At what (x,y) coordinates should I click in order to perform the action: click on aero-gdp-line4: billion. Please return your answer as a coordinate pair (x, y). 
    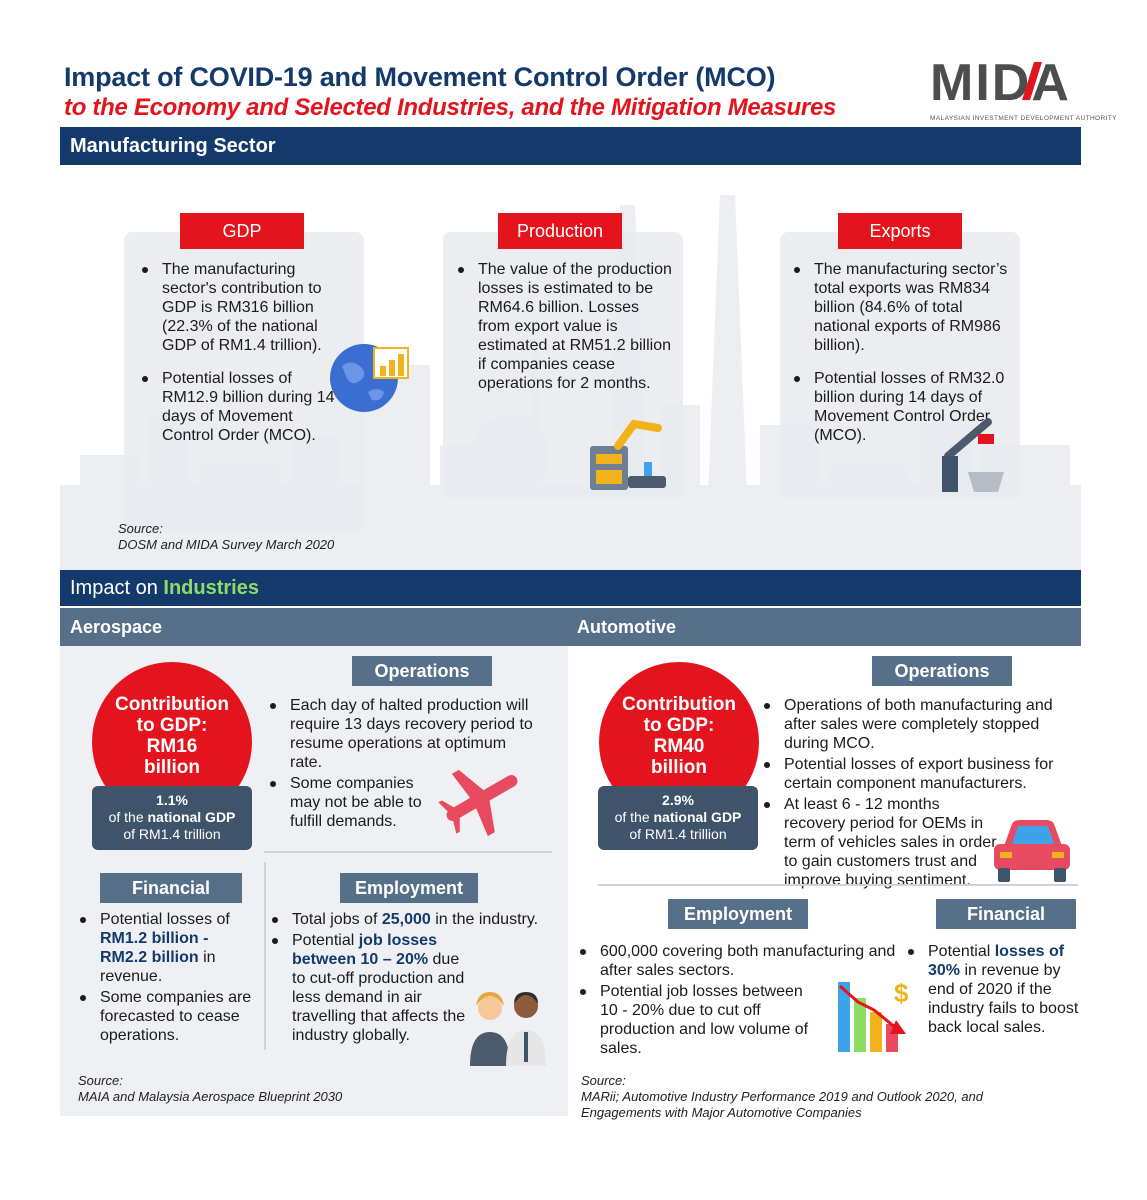
    Looking at the image, I should click on (172, 767).